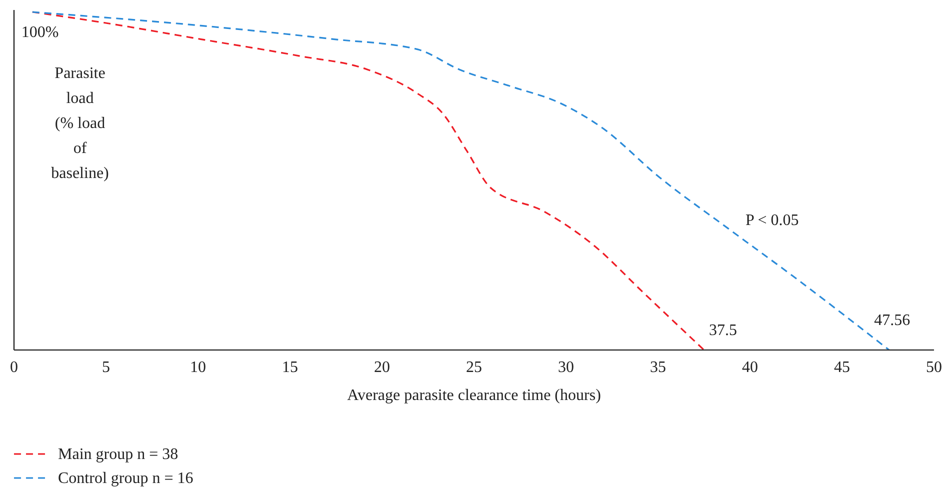 Image resolution: width=946 pixels, height=489 pixels. What do you see at coordinates (474, 395) in the screenshot?
I see `x-axis-title: Average parasite clearance time (hours)` at bounding box center [474, 395].